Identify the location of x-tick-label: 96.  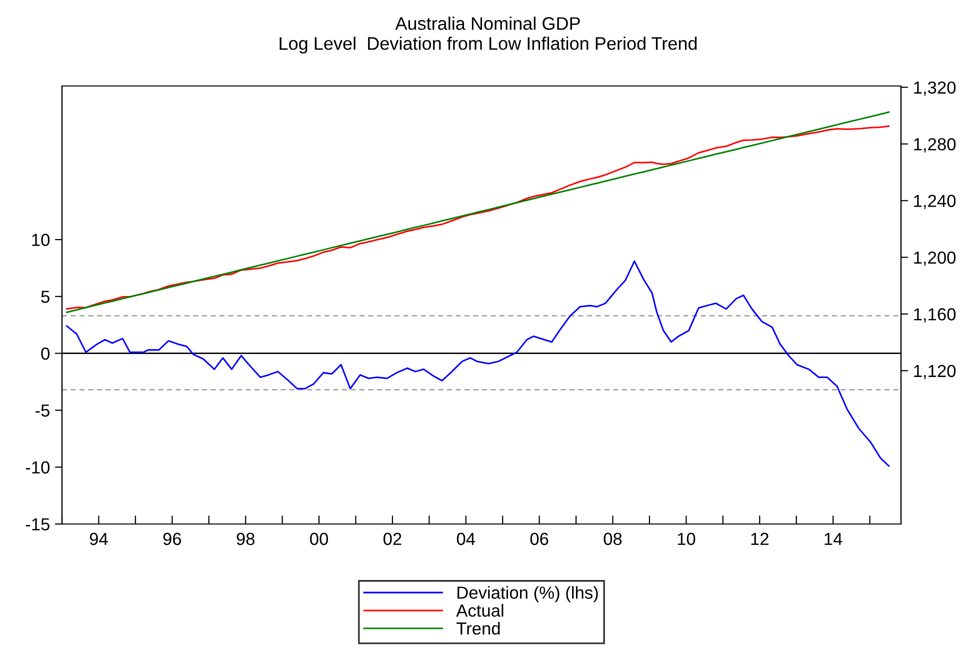
(172, 539).